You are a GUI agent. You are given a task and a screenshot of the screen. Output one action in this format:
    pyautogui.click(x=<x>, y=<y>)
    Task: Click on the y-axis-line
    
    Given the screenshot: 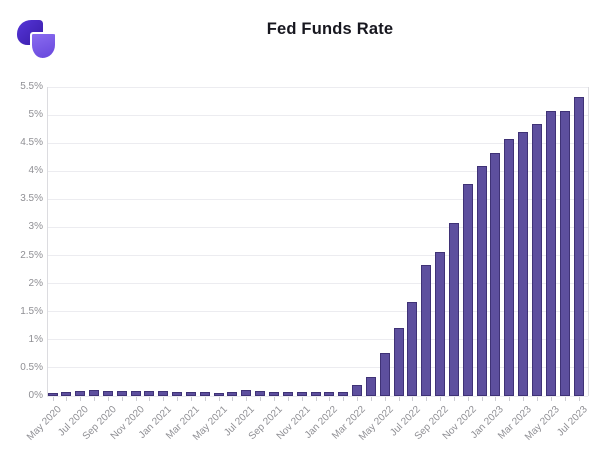 What is the action you would take?
    pyautogui.click(x=47, y=241)
    